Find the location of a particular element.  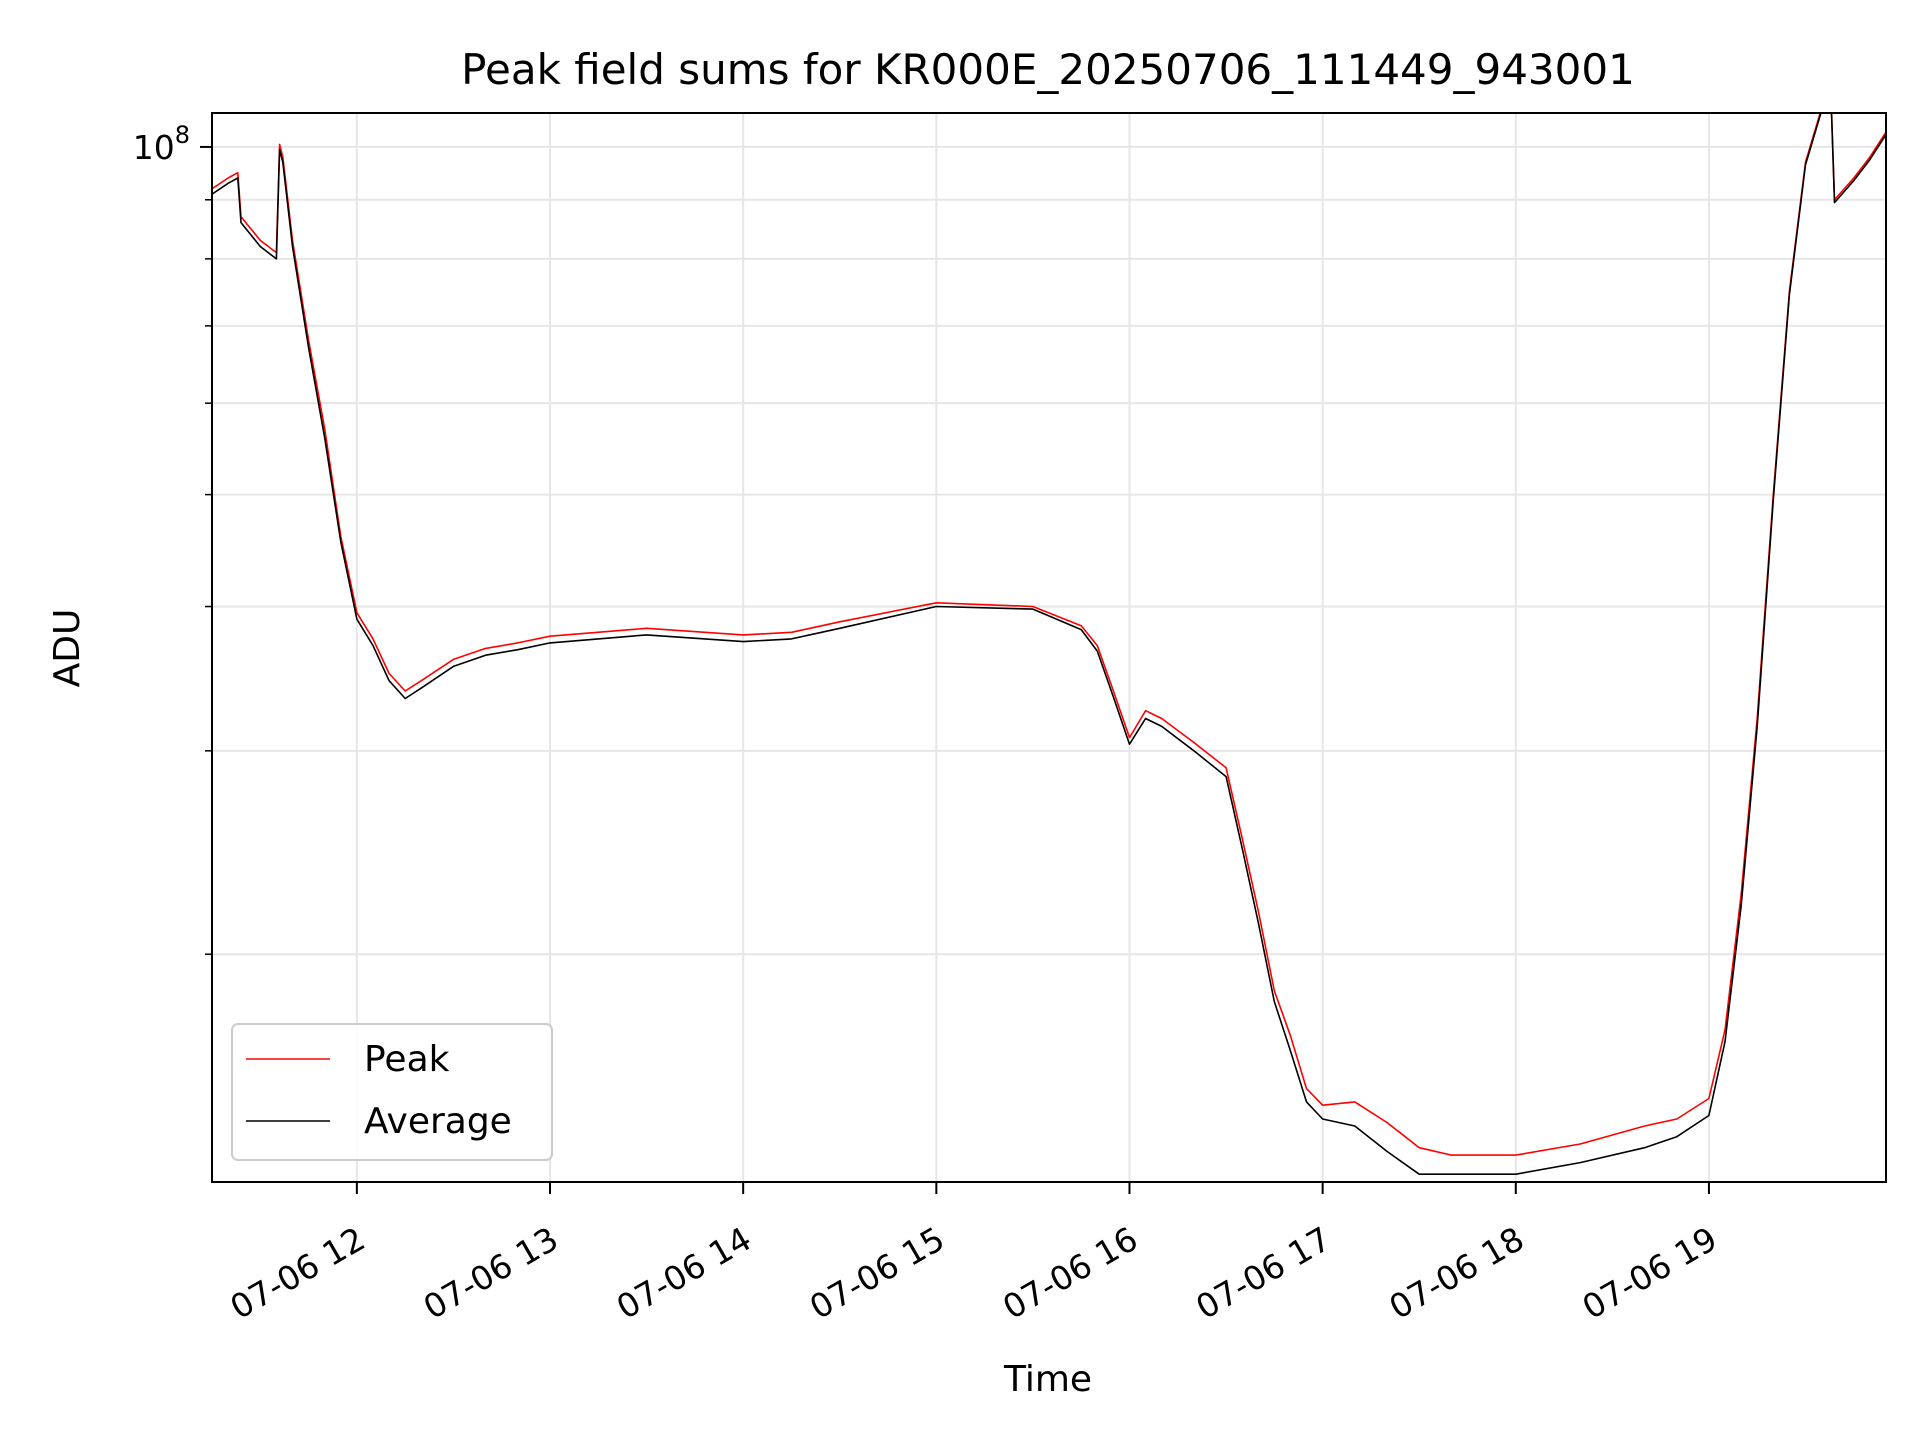

x-tick-label: 07-06 12 is located at coordinates (298, 1273).